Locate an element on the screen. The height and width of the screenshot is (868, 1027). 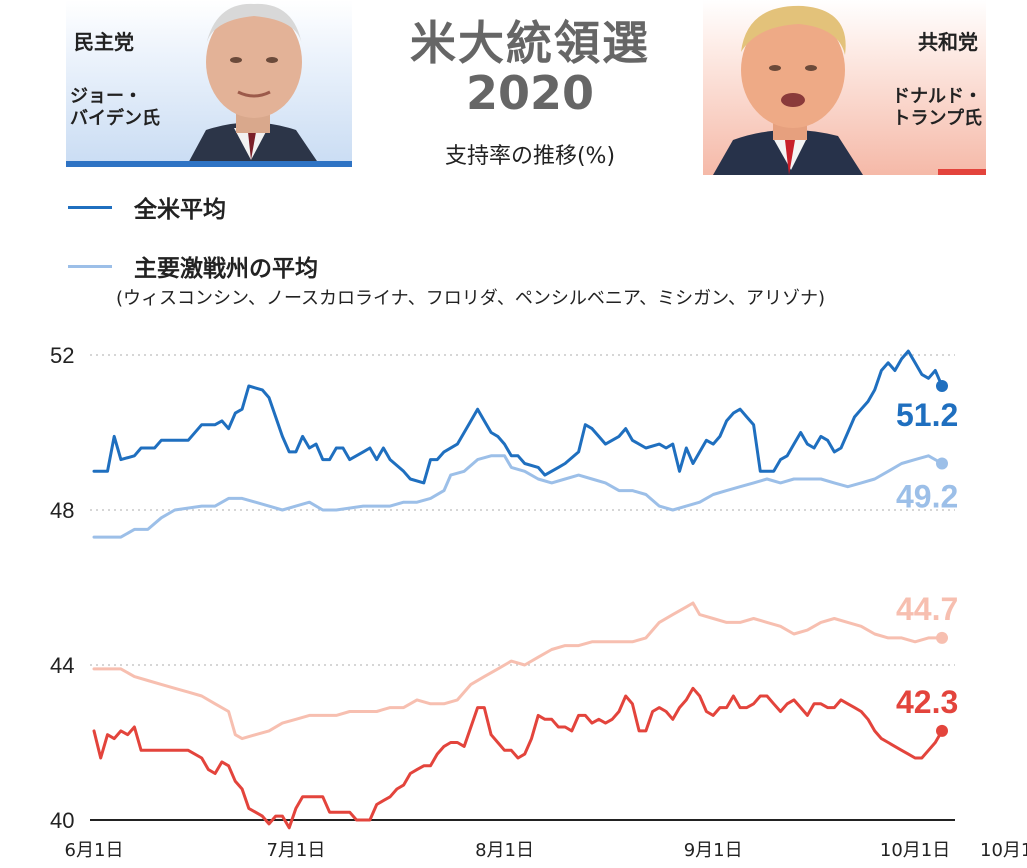
democrat-name-line2: バイデン氏 is located at coordinates (115, 118).